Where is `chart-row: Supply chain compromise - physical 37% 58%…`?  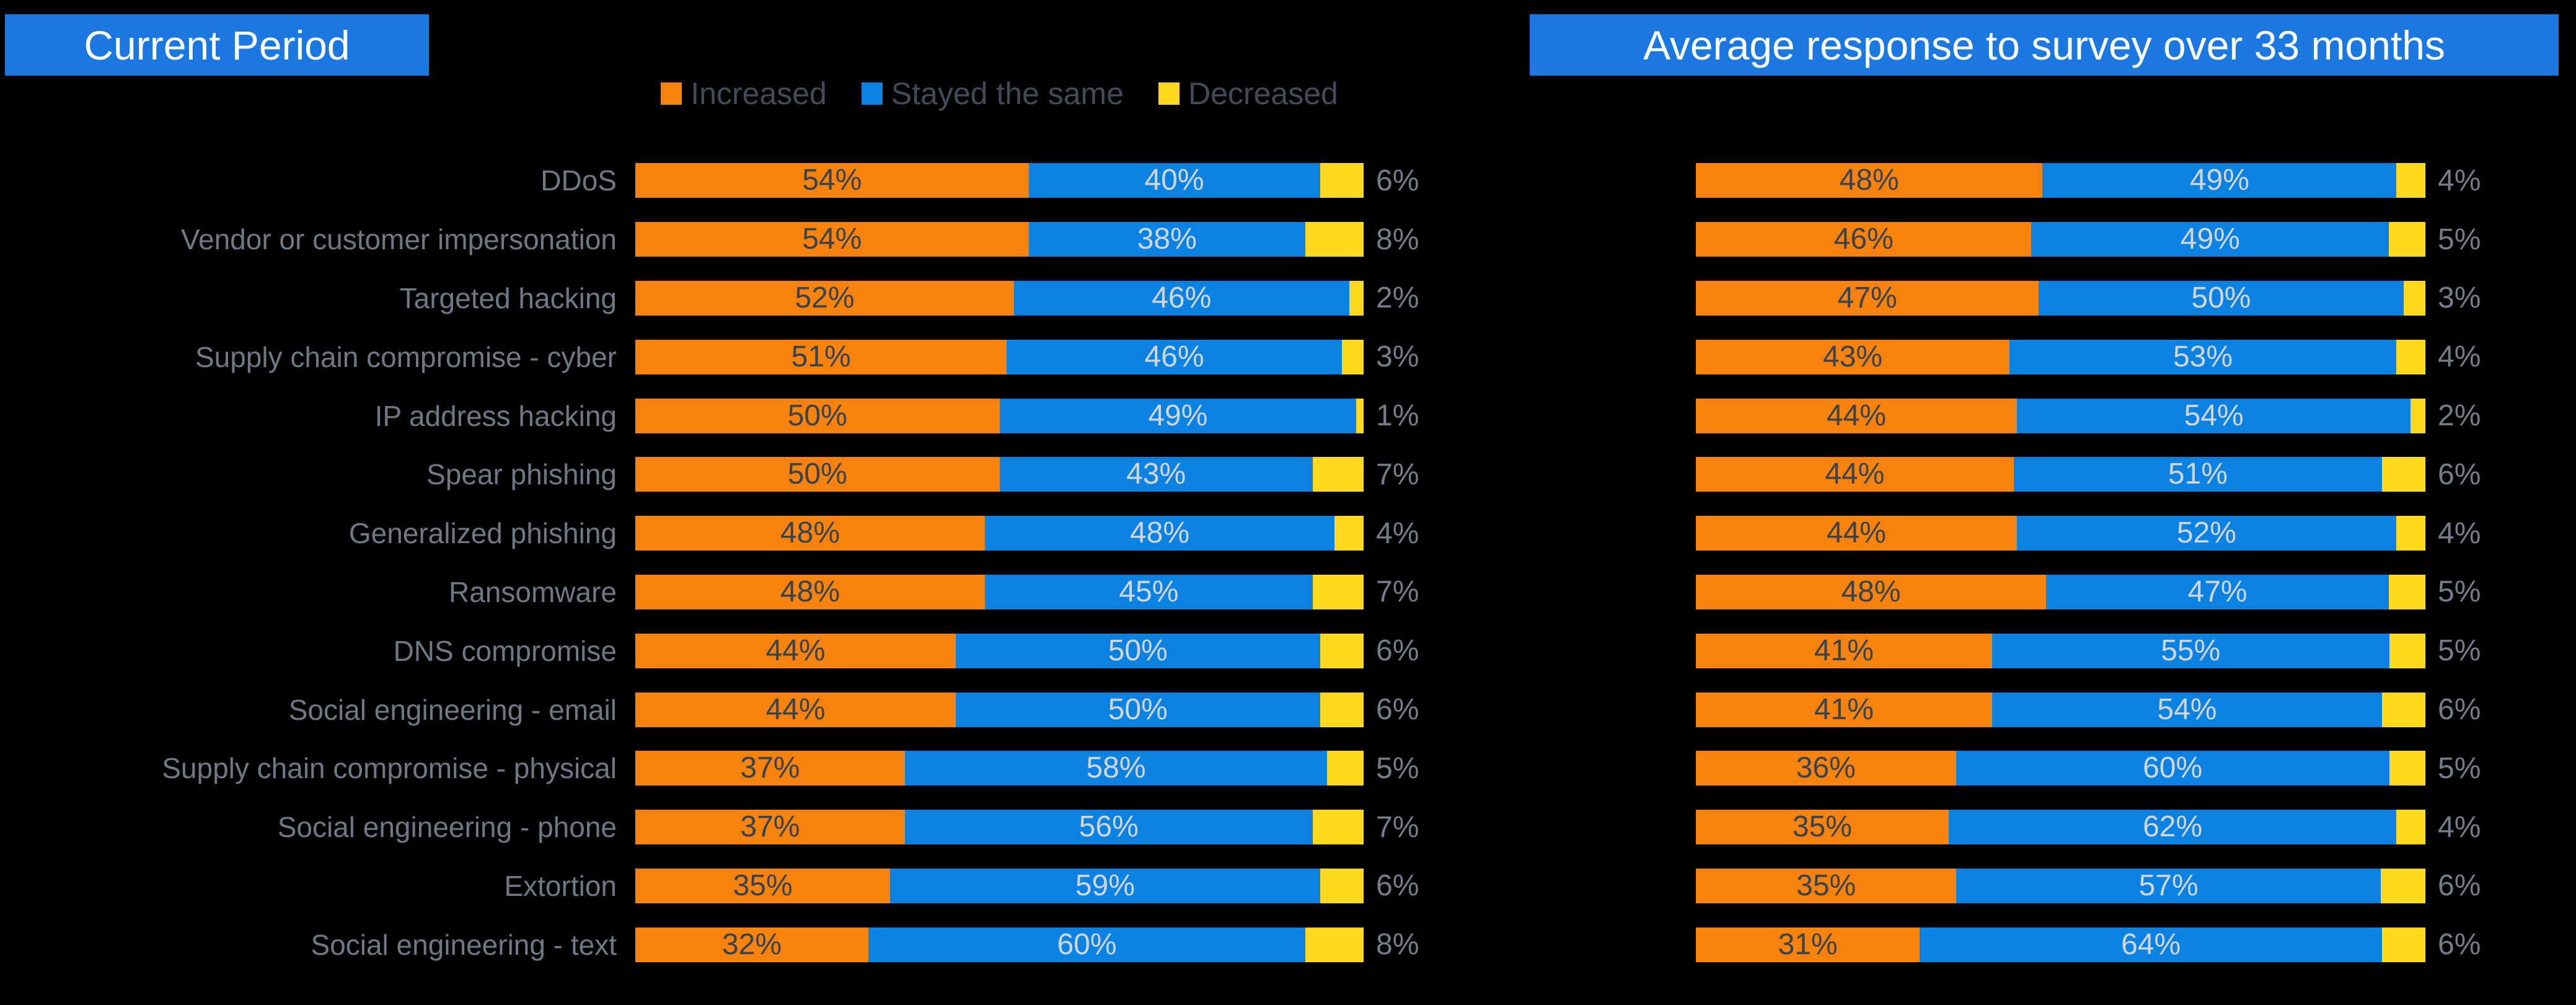
chart-row: Supply chain compromise - physical 37% 58%… is located at coordinates (1288, 768).